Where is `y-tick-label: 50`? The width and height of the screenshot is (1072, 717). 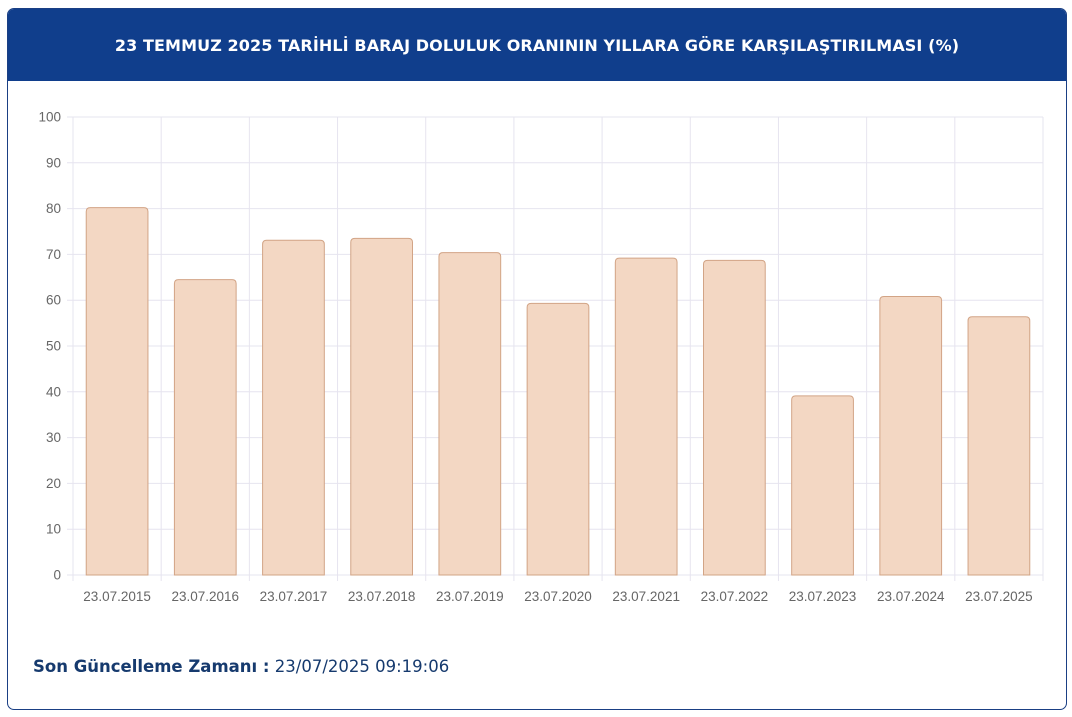 y-tick-label: 50 is located at coordinates (53, 346).